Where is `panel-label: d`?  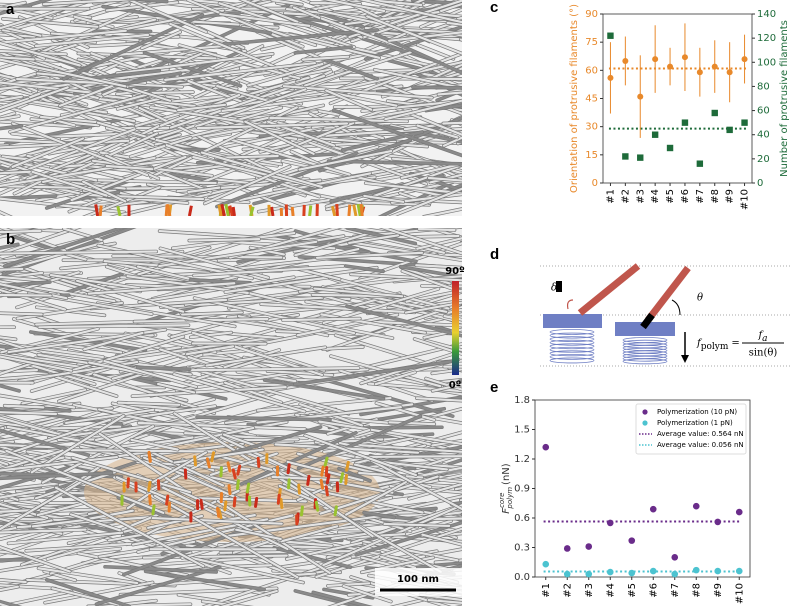 panel-label: d is located at coordinates (494, 254).